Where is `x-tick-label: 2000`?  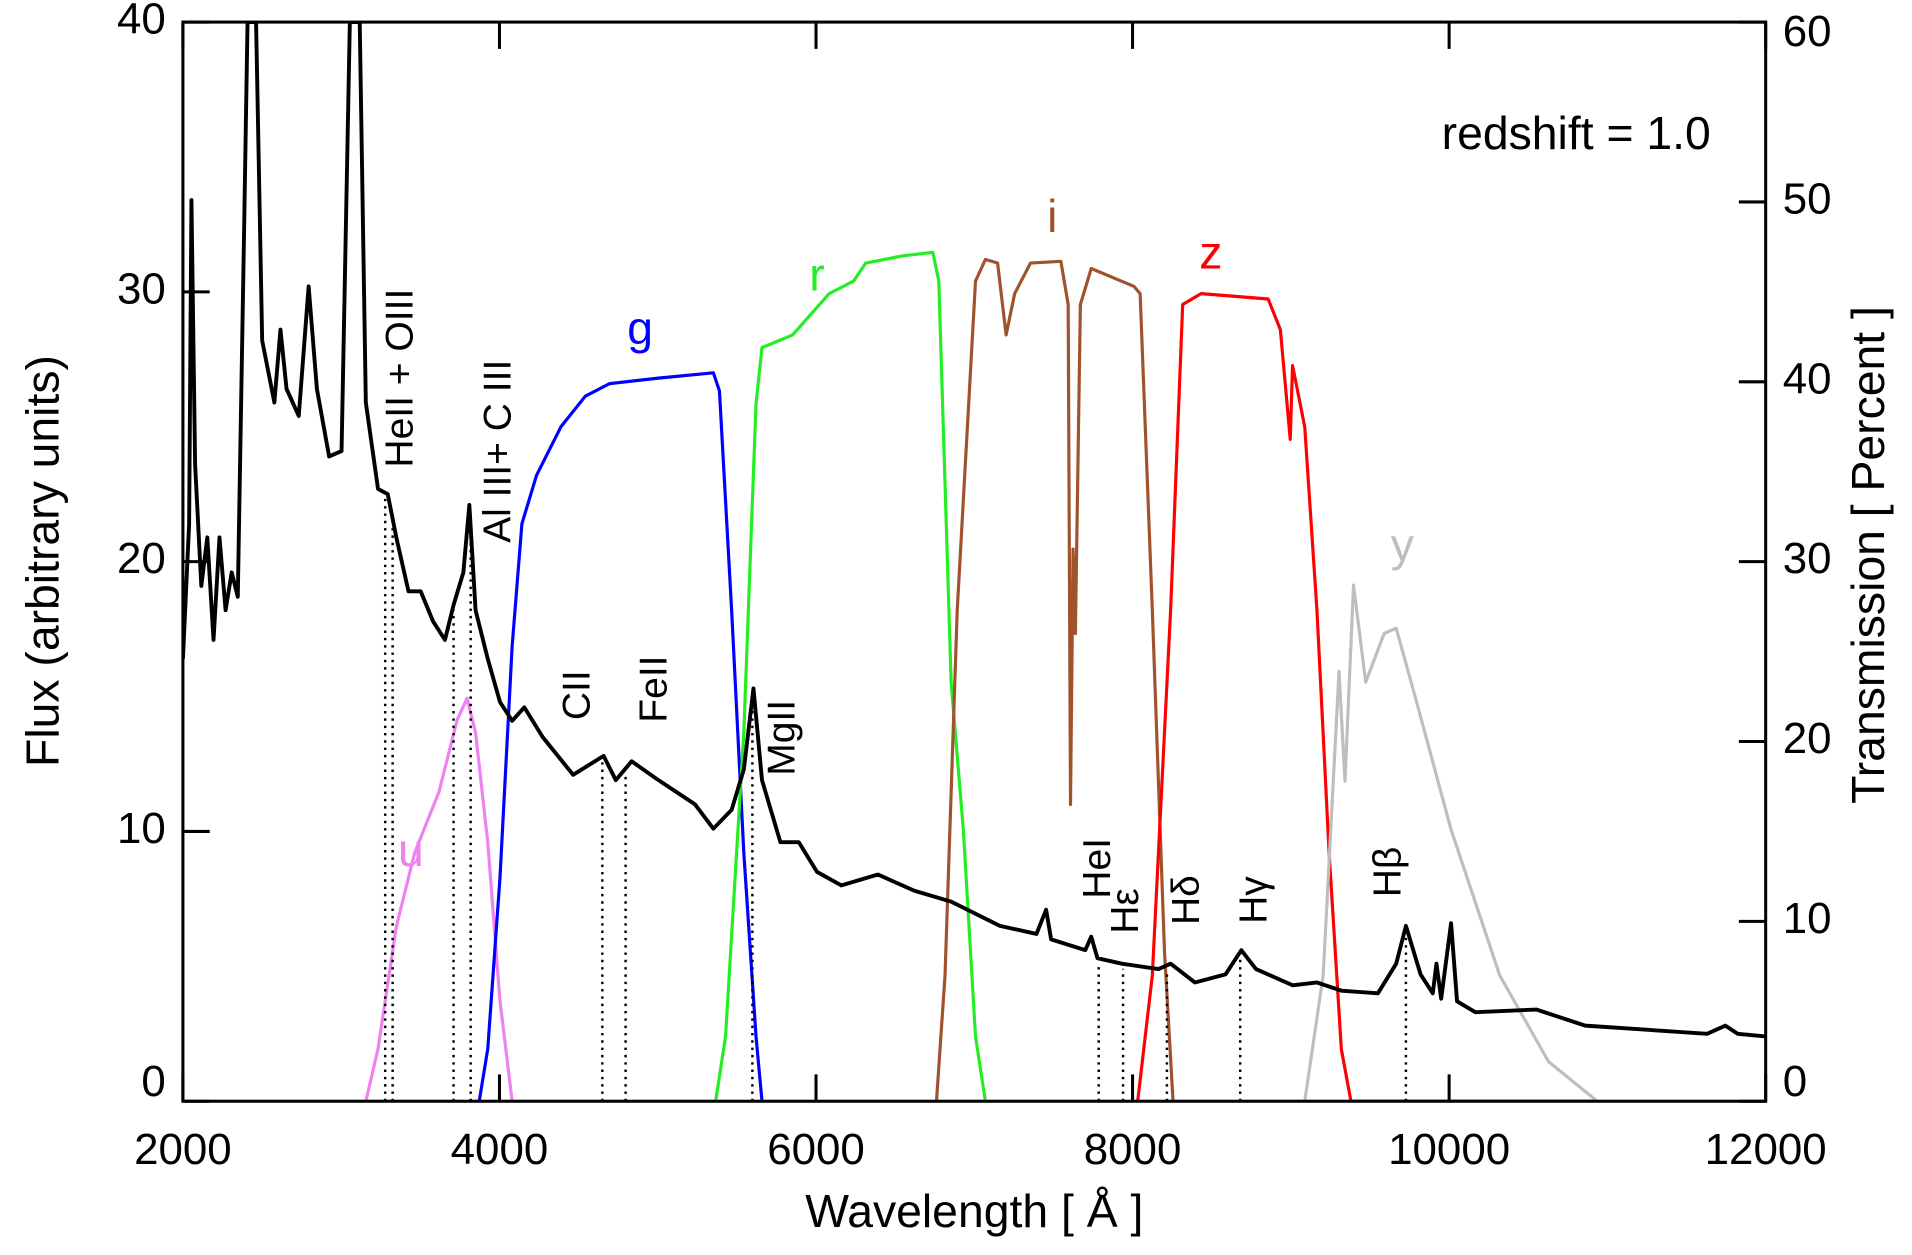 x-tick-label: 2000 is located at coordinates (183, 1149).